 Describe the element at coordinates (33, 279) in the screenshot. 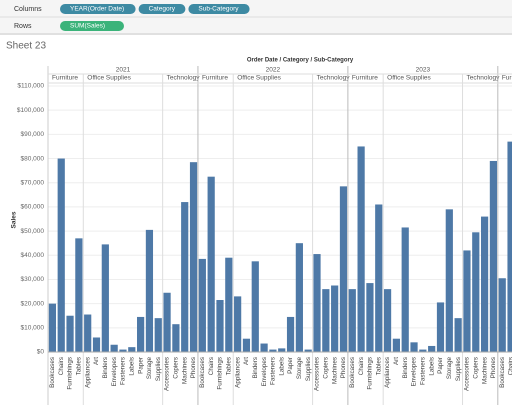

I see `y-tick-label: $30,000` at that location.